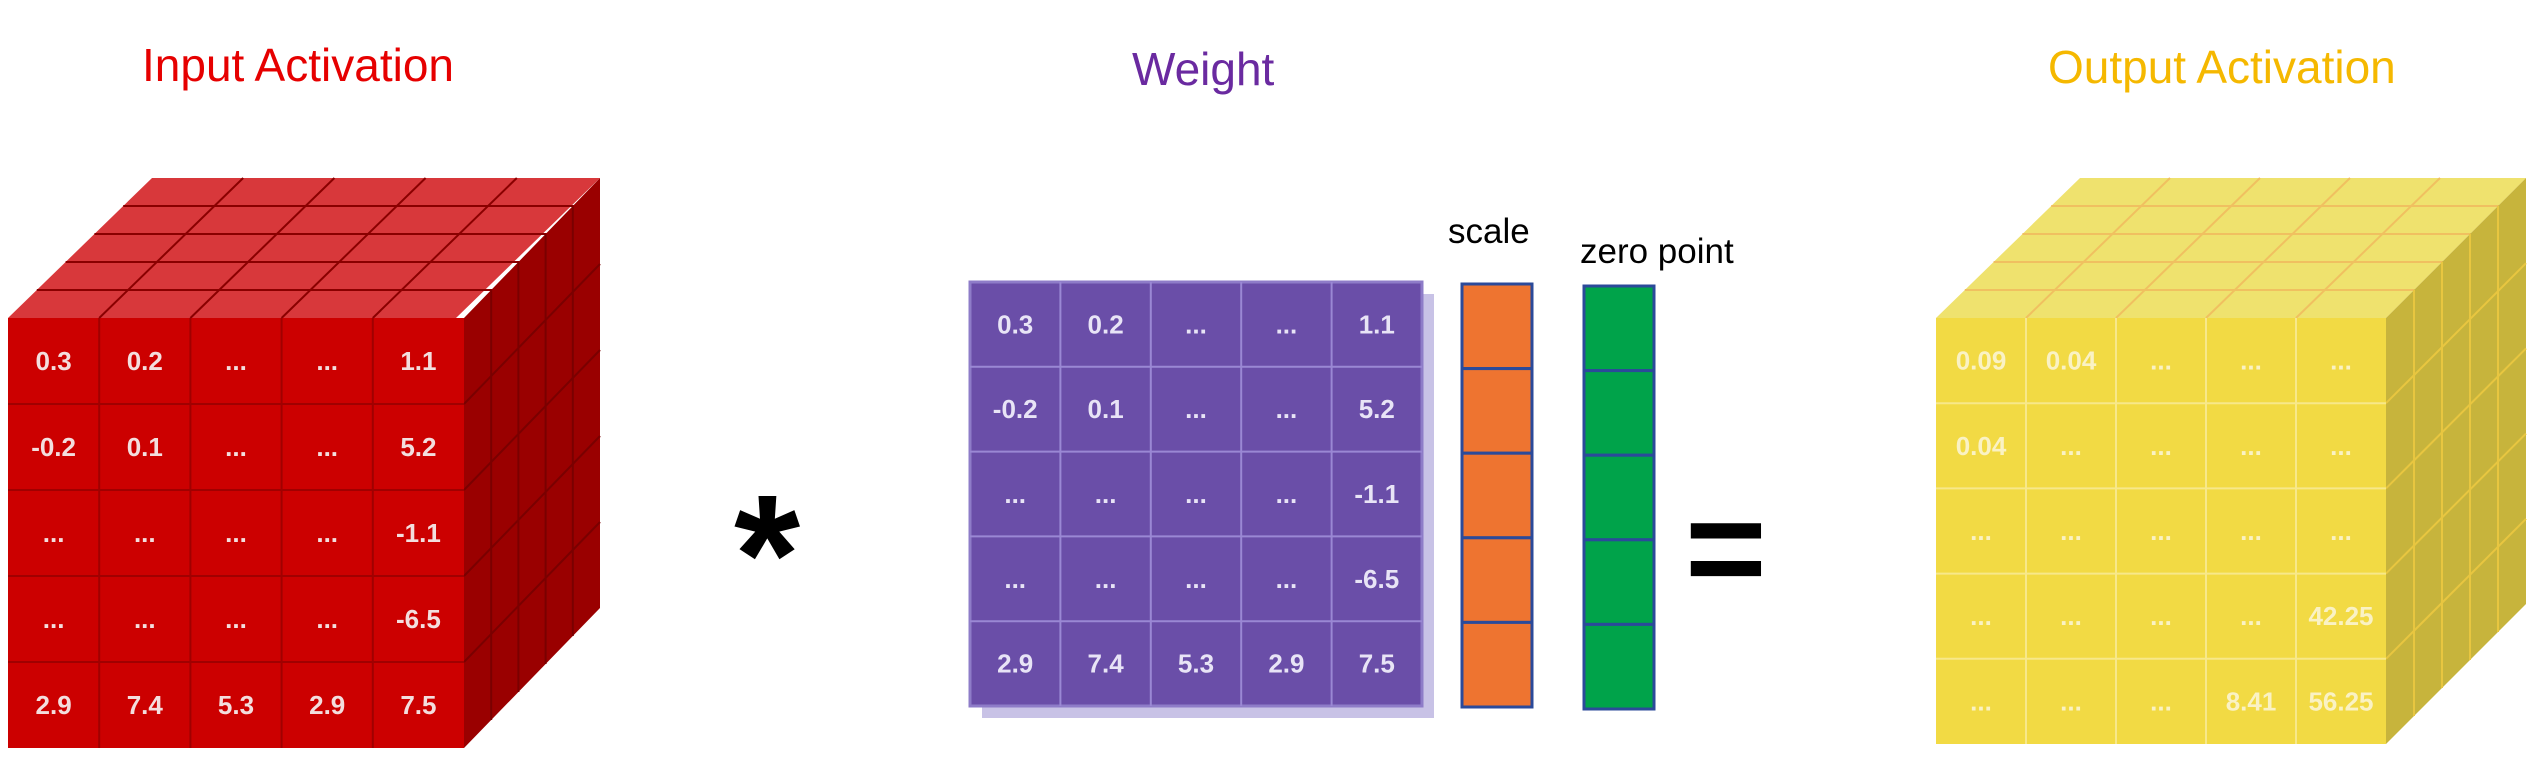  Describe the element at coordinates (418, 447) in the screenshot. I see `input-cell-value: 5.2` at that location.